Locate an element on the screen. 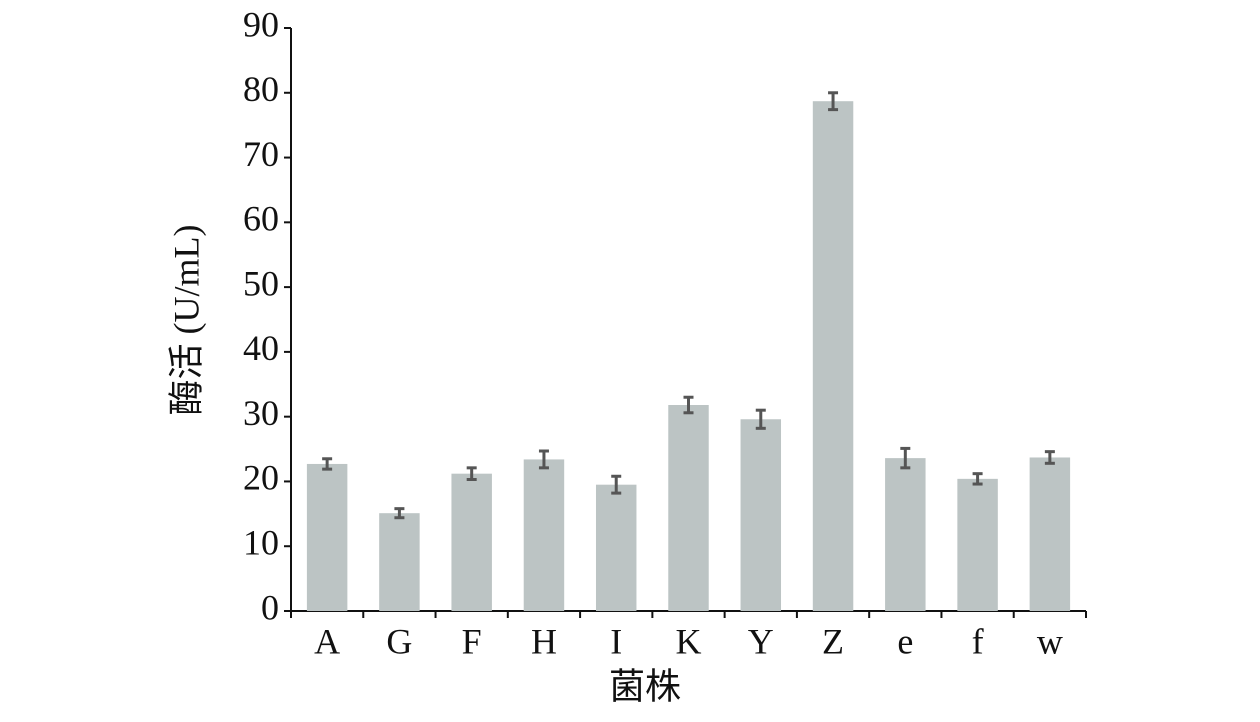 This screenshot has height=722, width=1260. x-tick-label: H is located at coordinates (544, 641).